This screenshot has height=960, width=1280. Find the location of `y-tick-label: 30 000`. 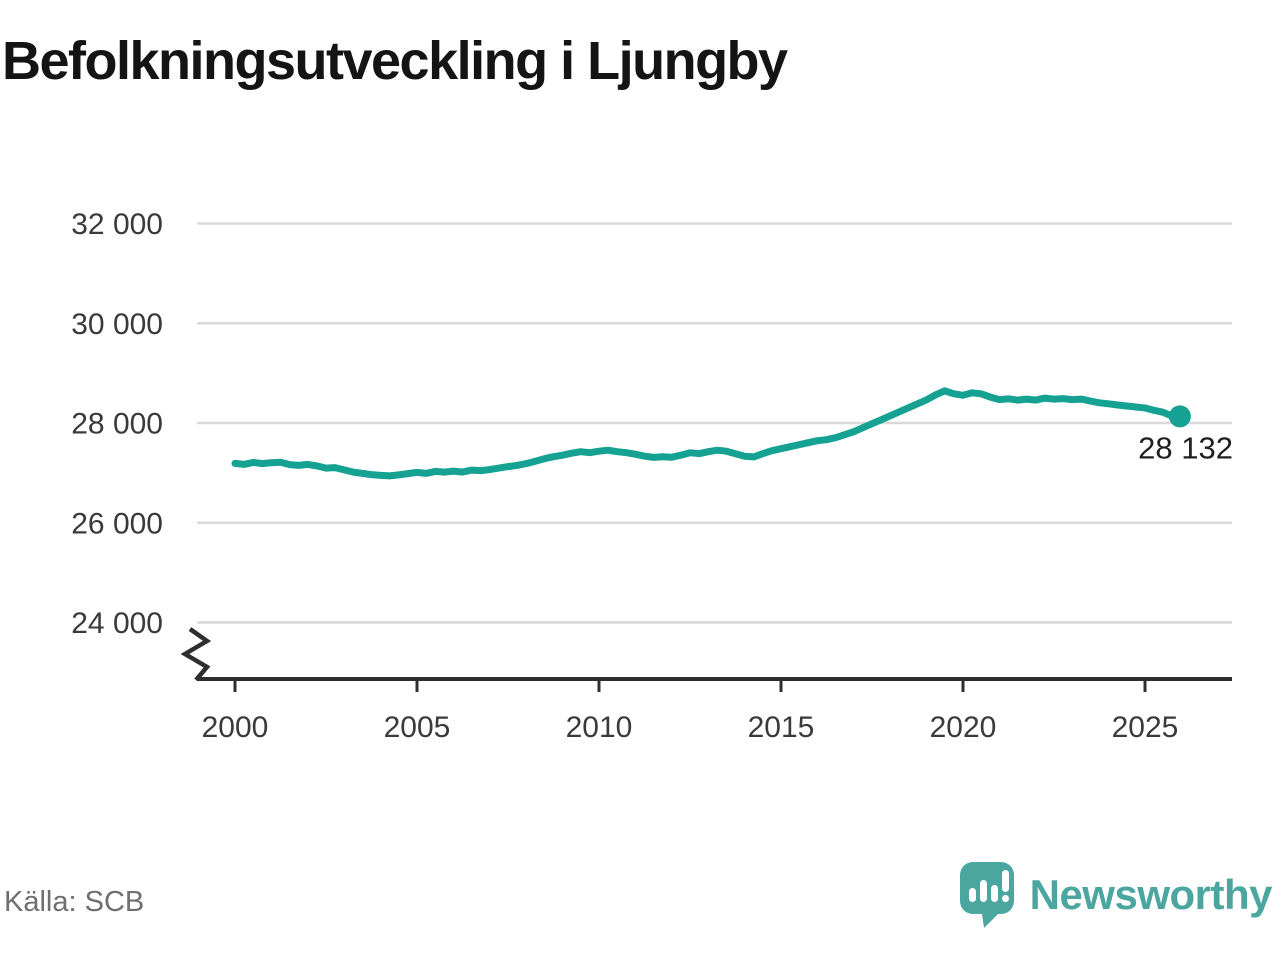

y-tick-label: 30 000 is located at coordinates (117, 324).